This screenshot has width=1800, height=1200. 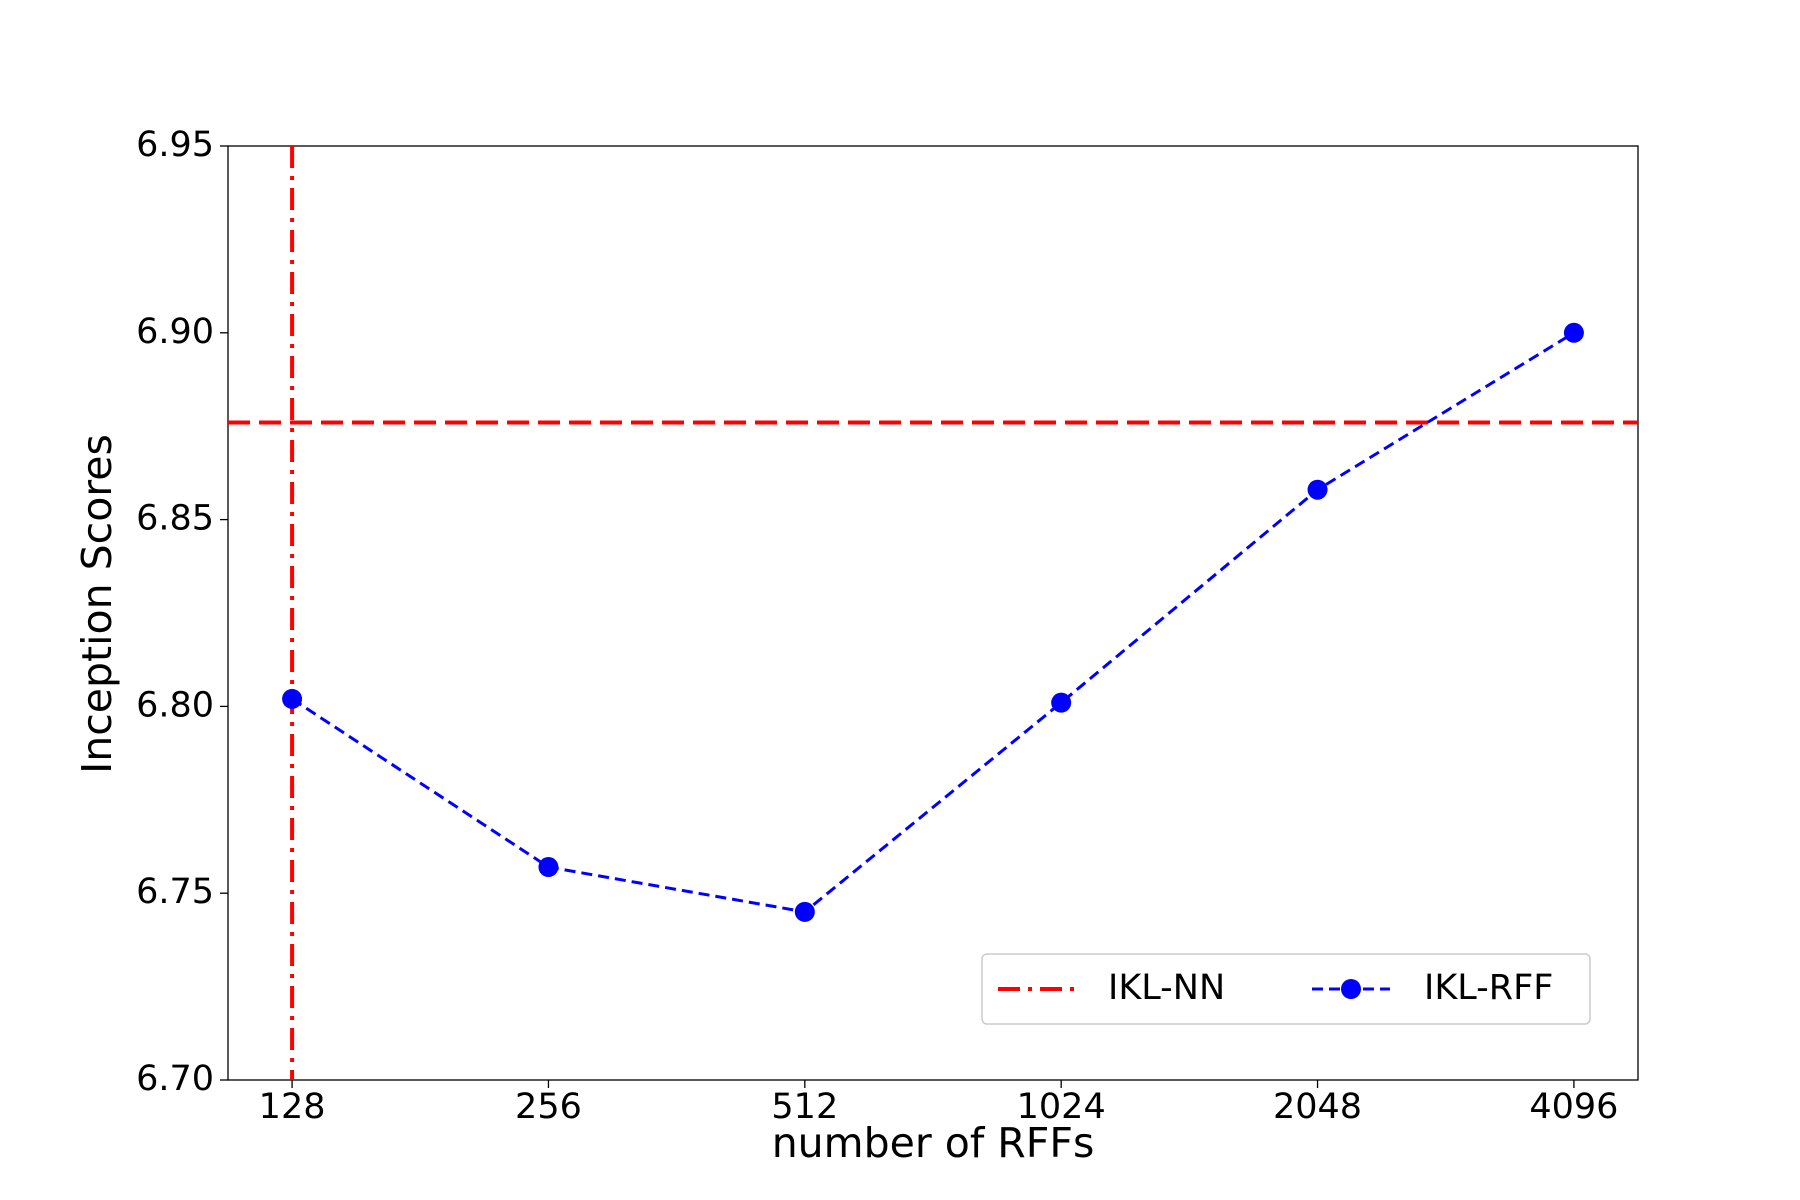 I want to click on y-tick-label: 6.80, so click(x=175, y=705).